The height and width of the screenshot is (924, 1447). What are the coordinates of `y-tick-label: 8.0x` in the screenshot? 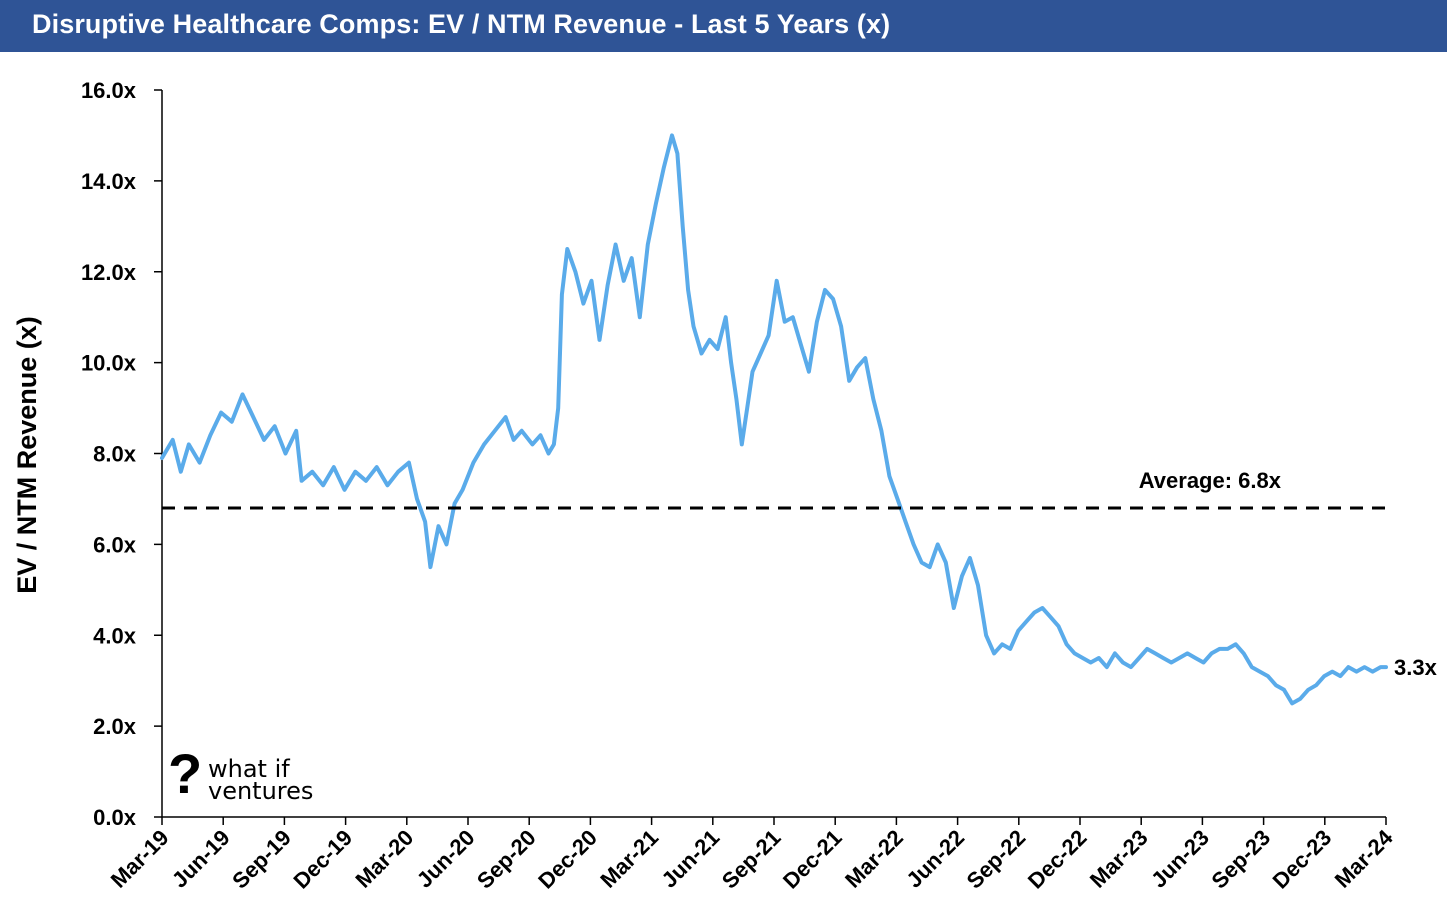 It's located at (115, 454).